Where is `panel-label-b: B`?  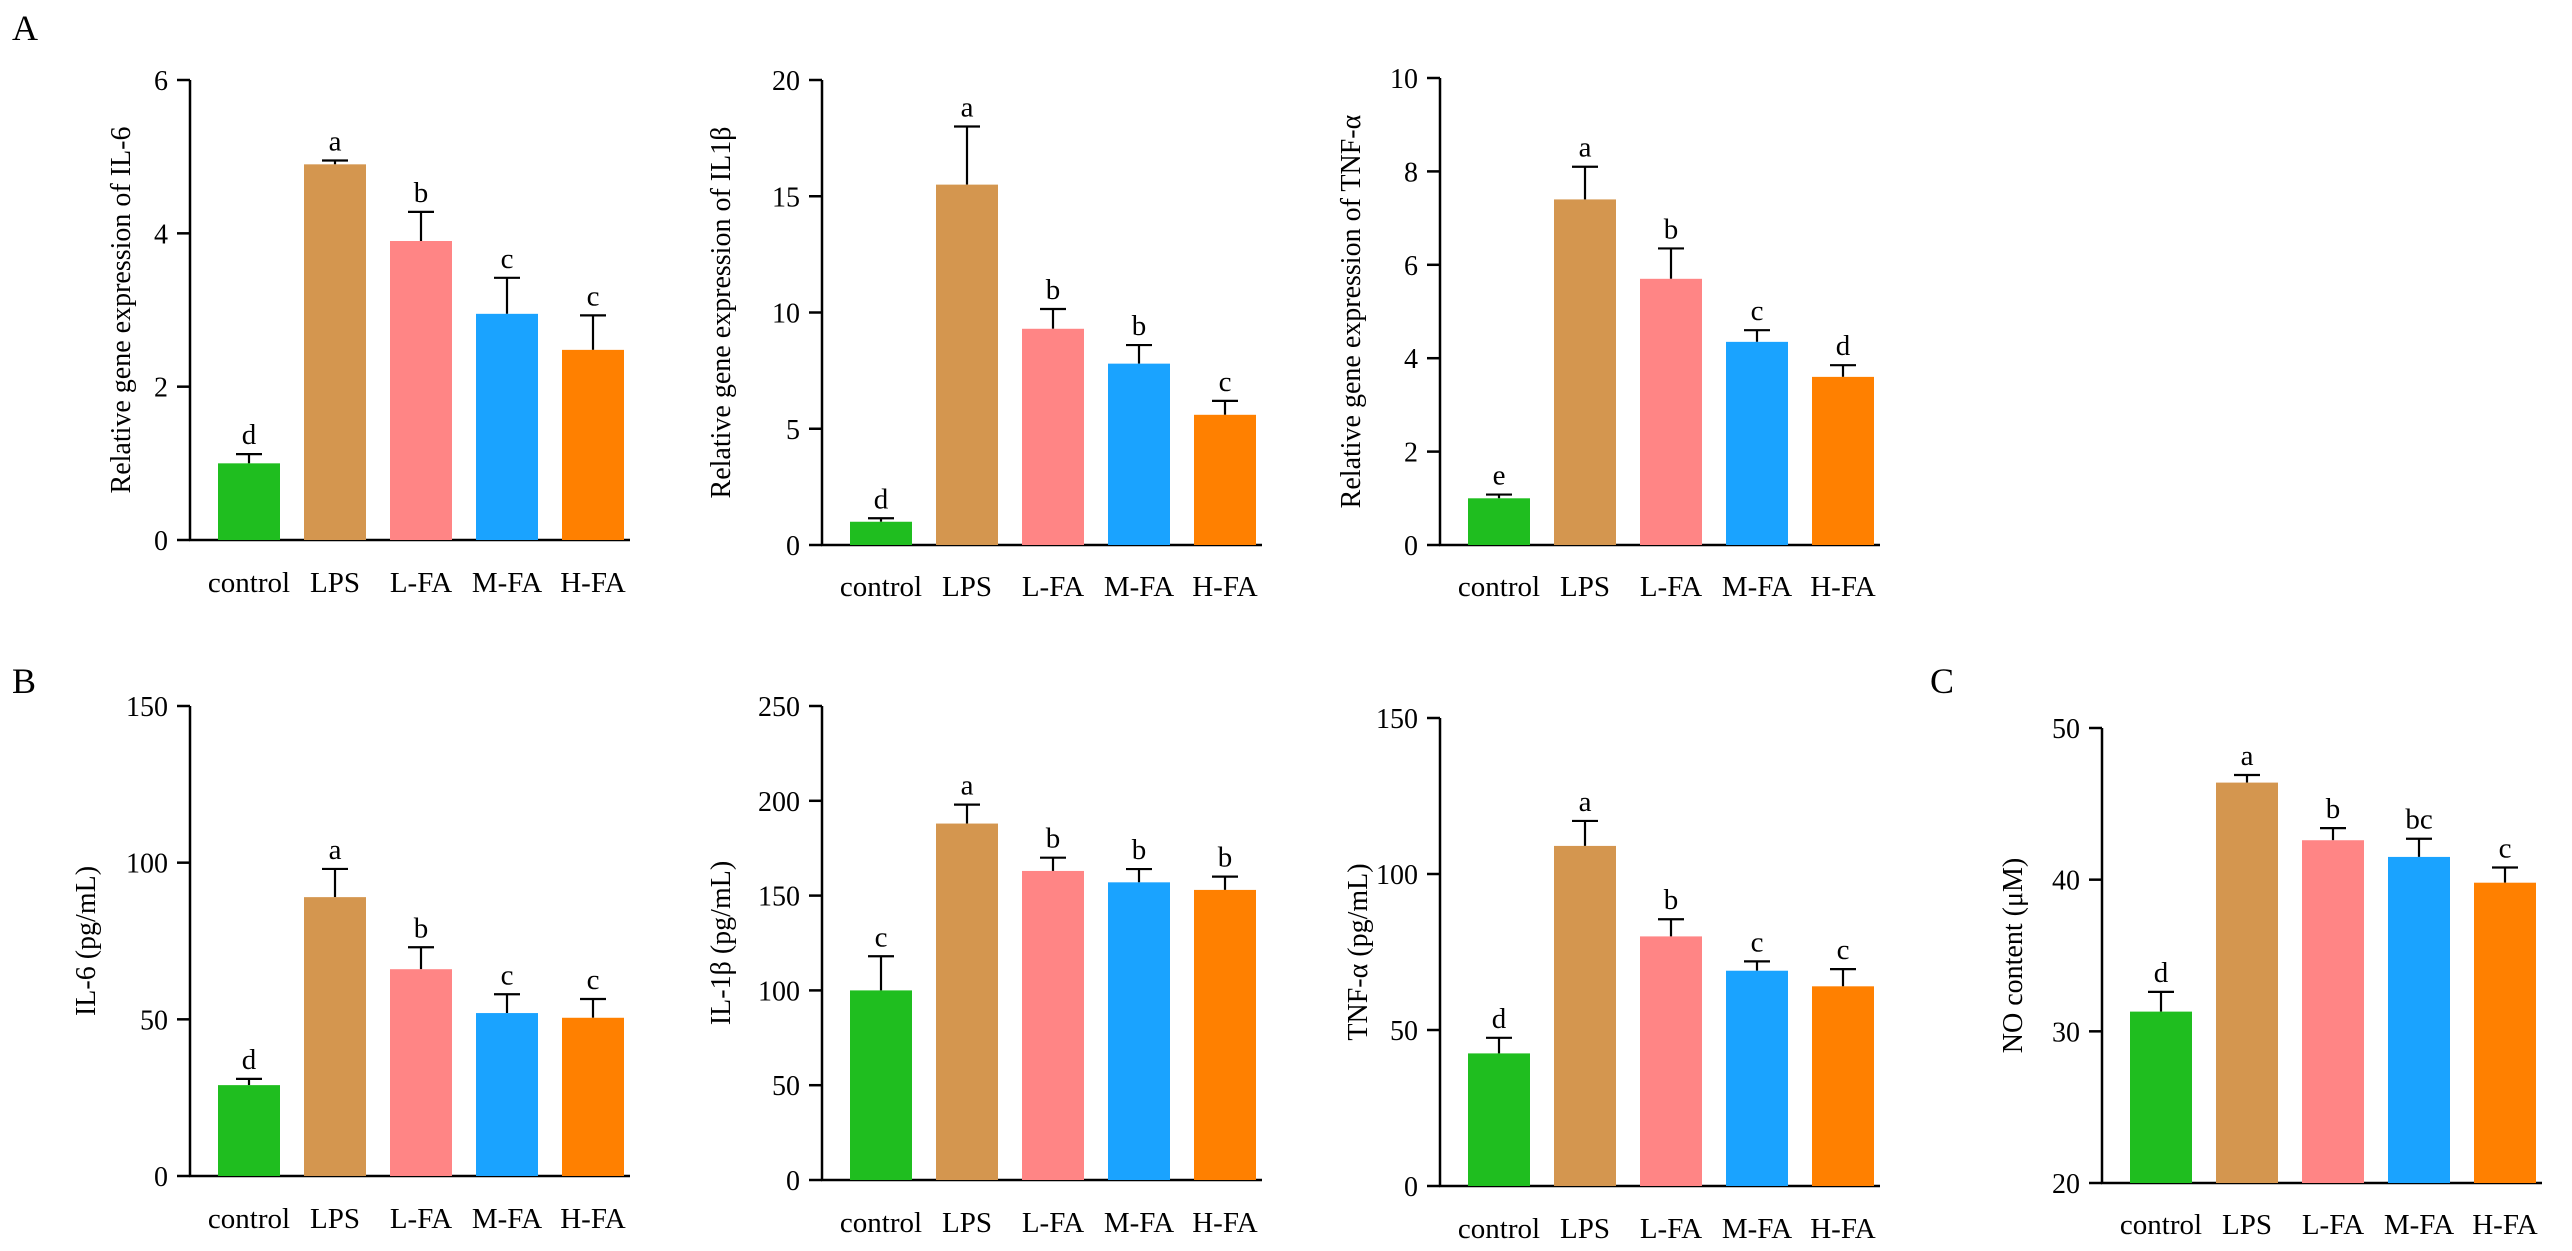 panel-label-b: B is located at coordinates (24, 681).